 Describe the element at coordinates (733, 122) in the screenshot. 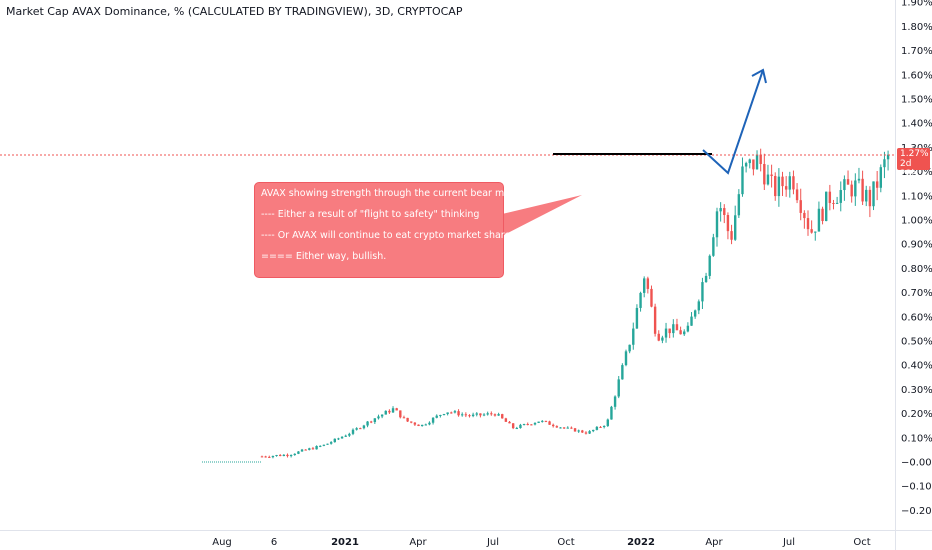

I see `projection-arrow` at that location.